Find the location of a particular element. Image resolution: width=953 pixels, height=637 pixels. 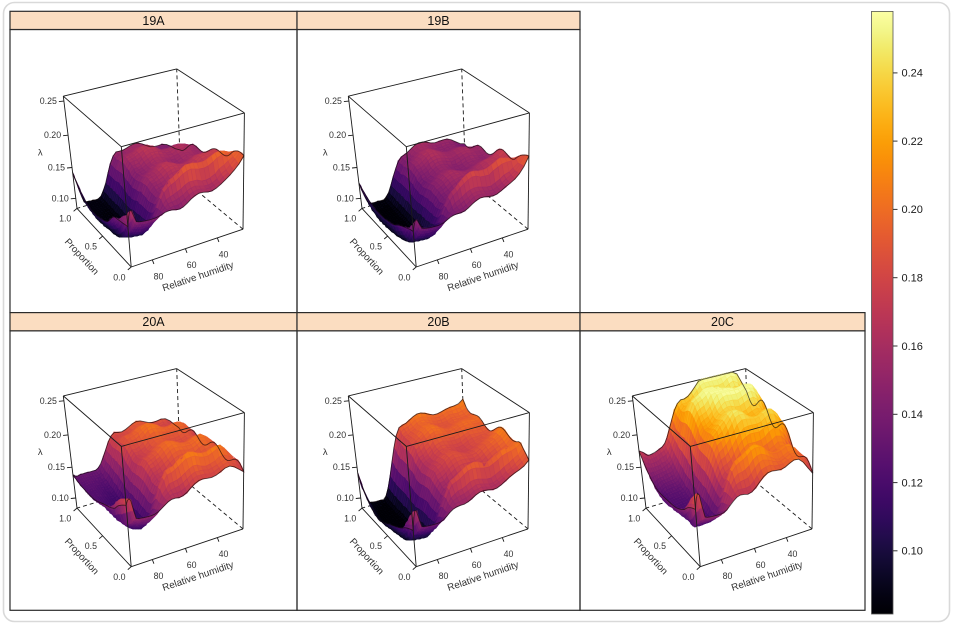

svg-text: 0.18 is located at coordinates (912, 279).